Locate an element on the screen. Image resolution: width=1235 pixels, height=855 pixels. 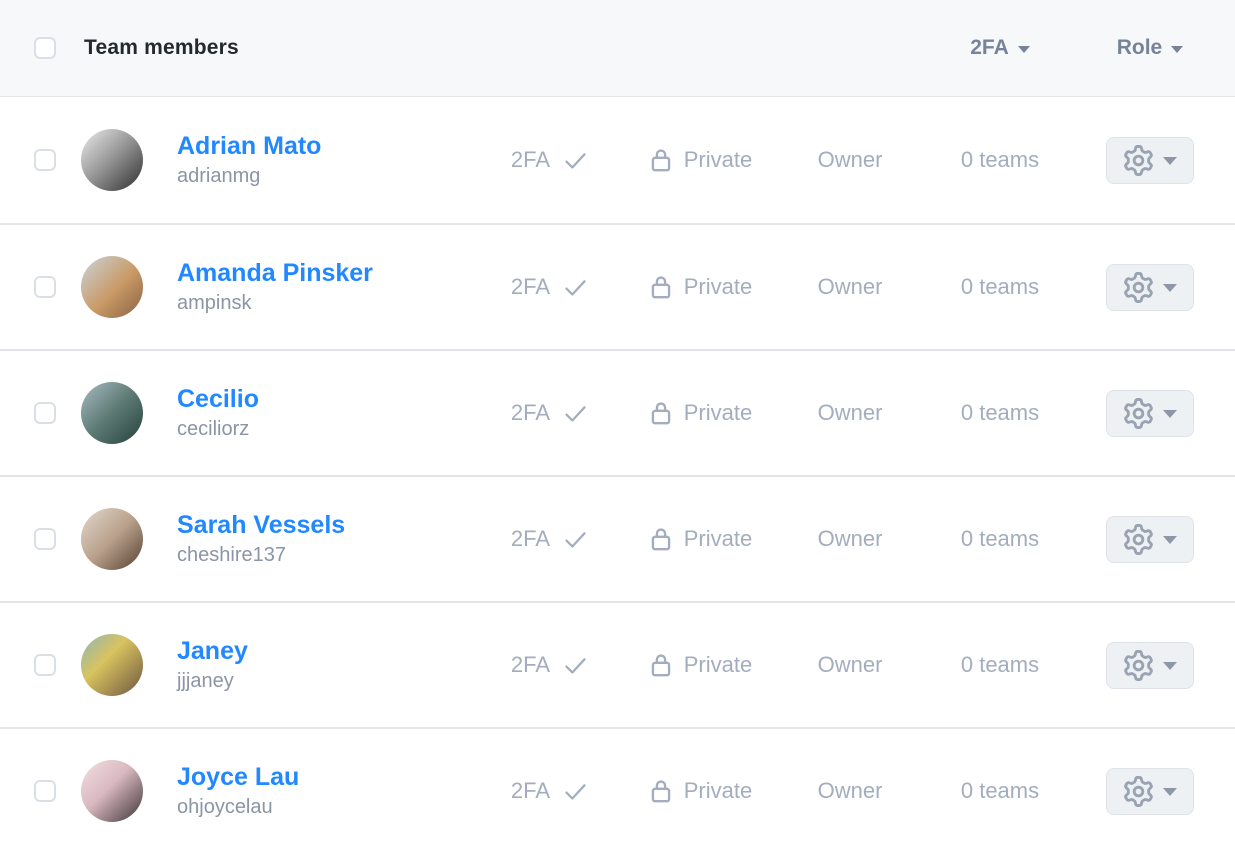
2fa-filter-label: 2FA is located at coordinates (989, 47).